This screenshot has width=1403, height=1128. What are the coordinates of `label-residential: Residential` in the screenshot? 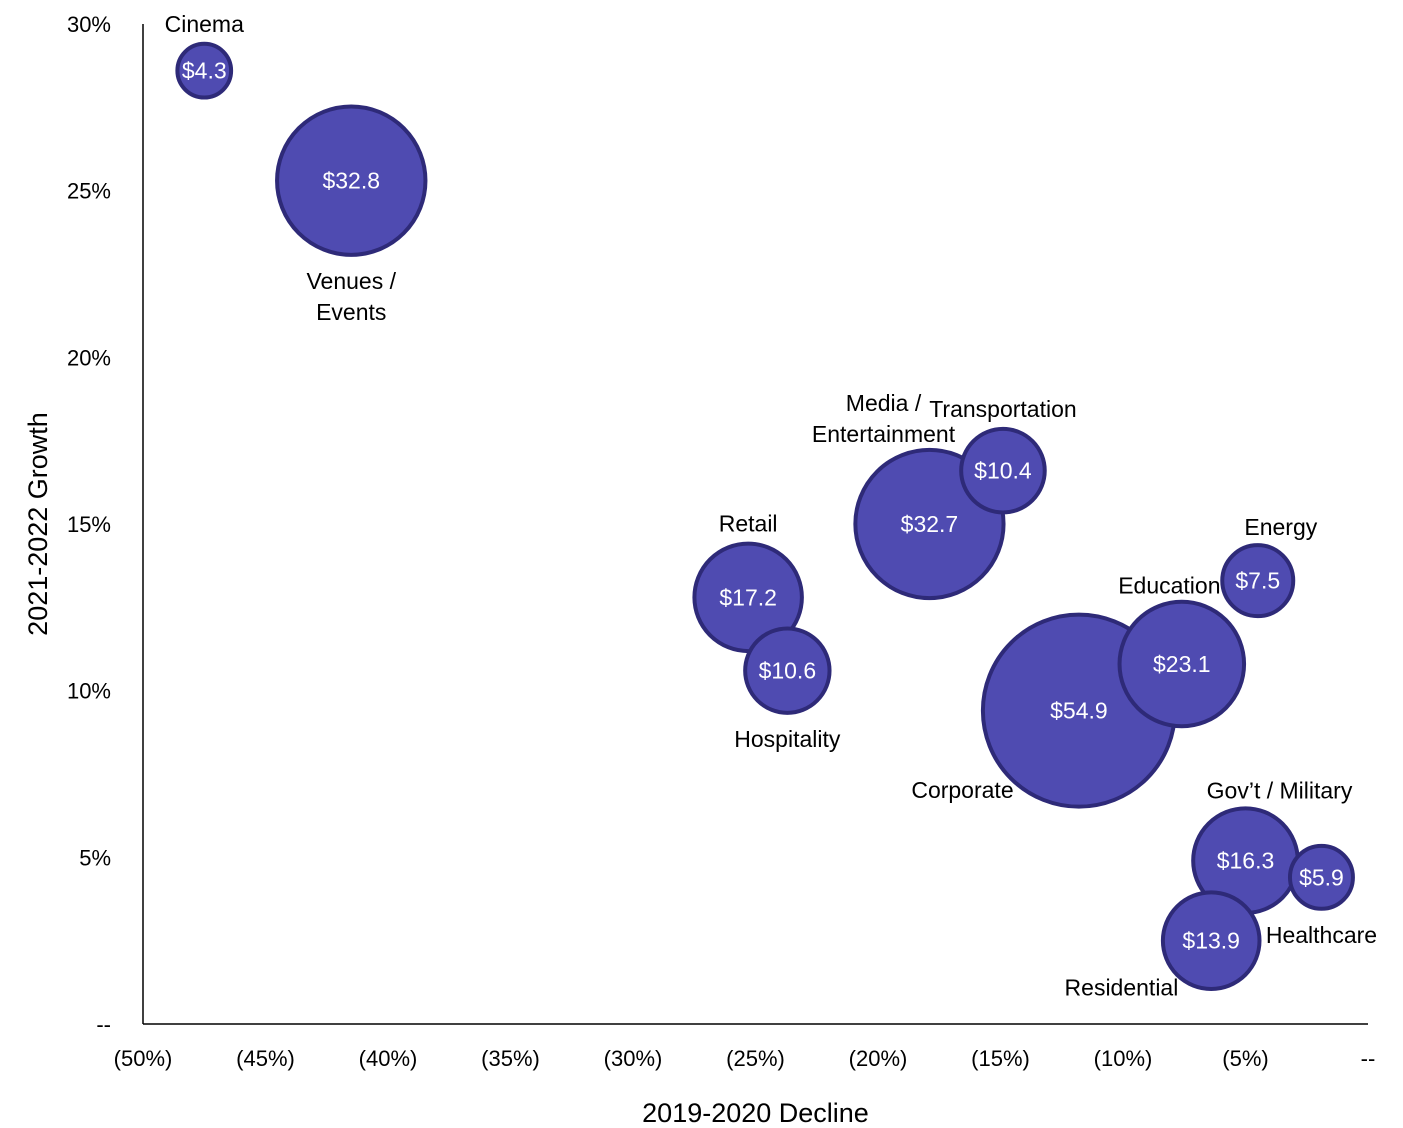 It's located at (1122, 988).